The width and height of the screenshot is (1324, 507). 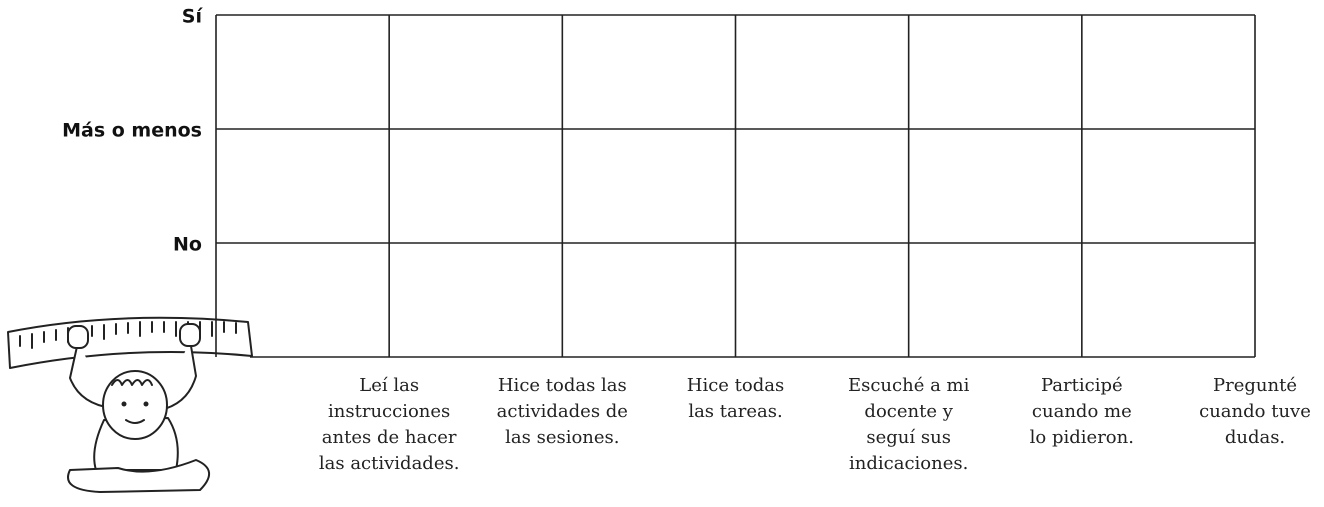 What do you see at coordinates (389, 437) in the screenshot?
I see `column-label: antes de hacer` at bounding box center [389, 437].